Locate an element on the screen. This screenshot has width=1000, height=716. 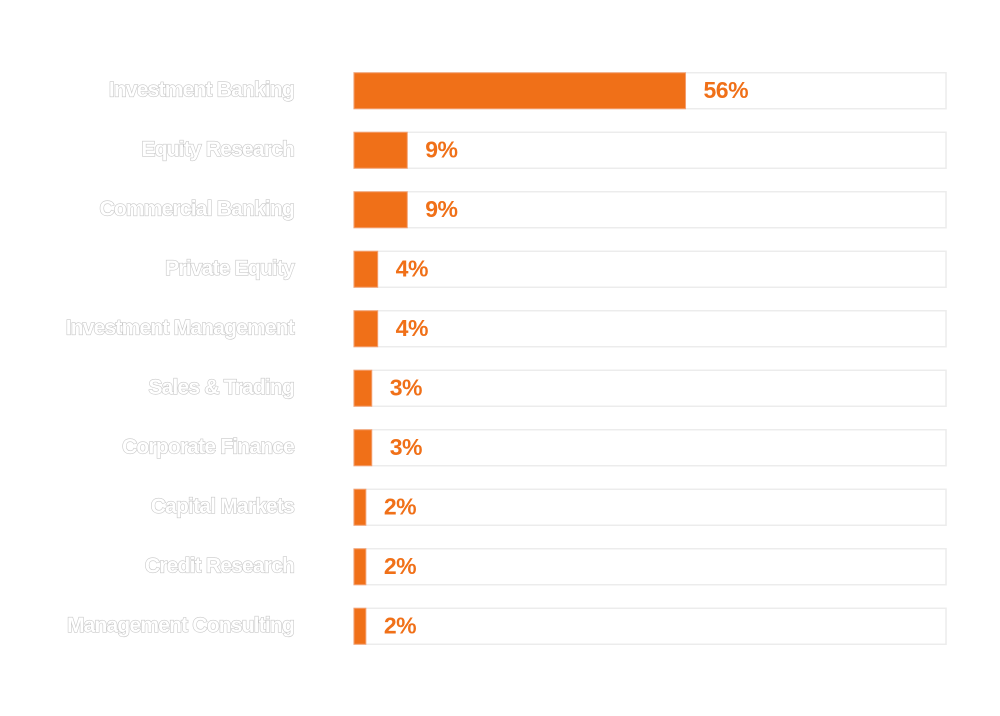
category-label: Sales & Trading is located at coordinates (221, 387).